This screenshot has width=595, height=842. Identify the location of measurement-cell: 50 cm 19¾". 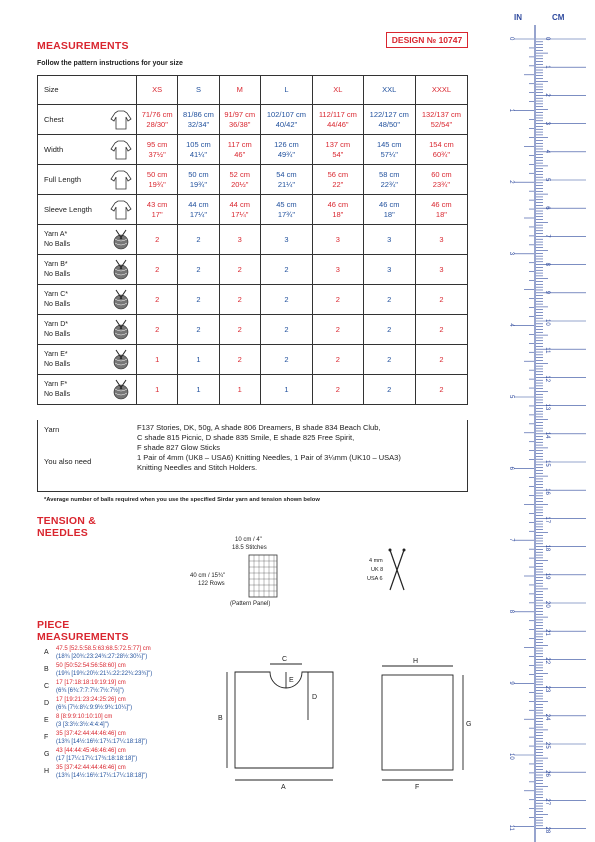
(157, 179).